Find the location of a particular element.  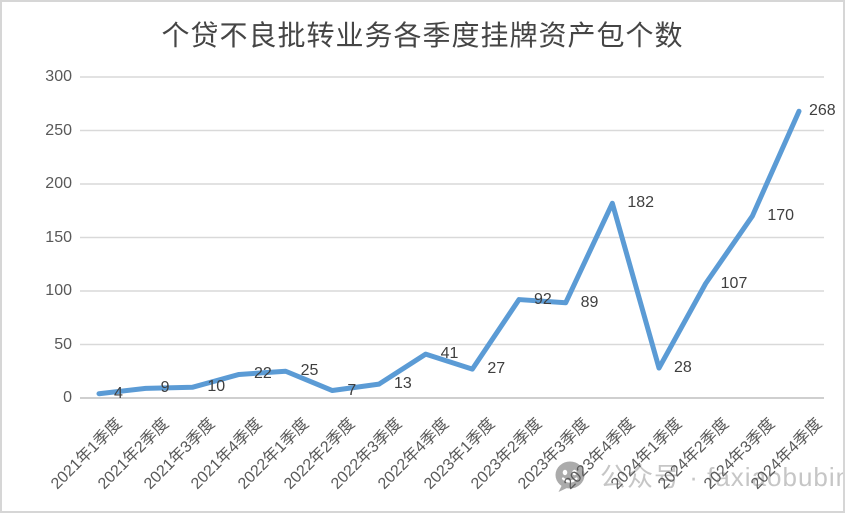

data-point-label: 9 is located at coordinates (165, 388).